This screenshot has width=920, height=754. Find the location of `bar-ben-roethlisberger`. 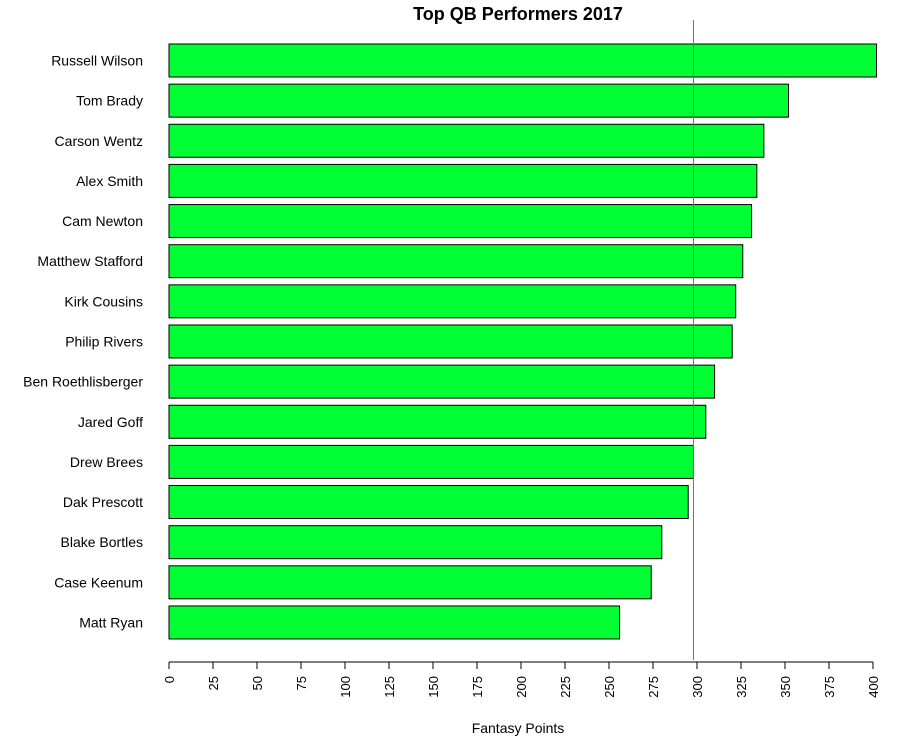

bar-ben-roethlisberger is located at coordinates (442, 381).